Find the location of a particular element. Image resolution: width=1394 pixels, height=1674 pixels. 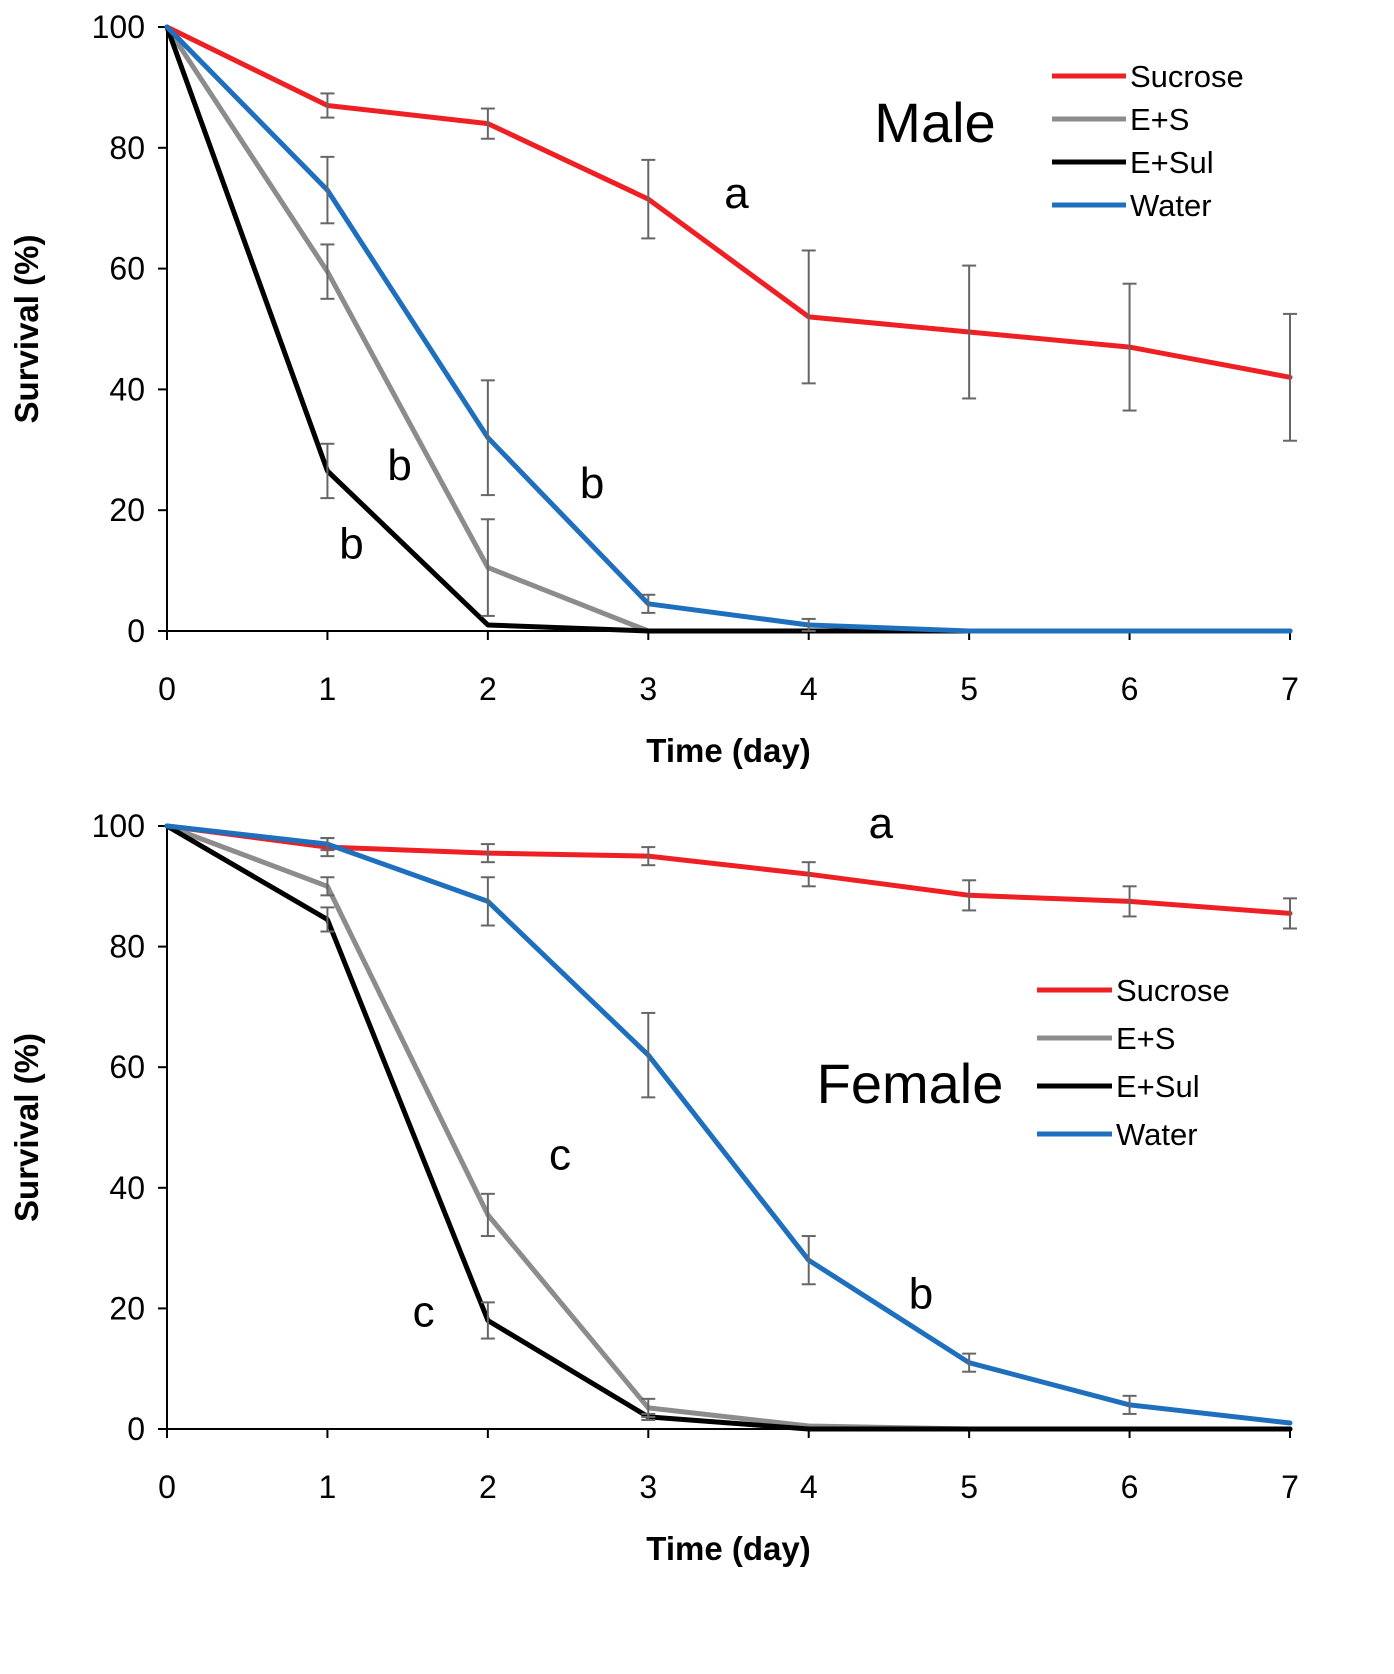

panel-label: Male is located at coordinates (934, 122).